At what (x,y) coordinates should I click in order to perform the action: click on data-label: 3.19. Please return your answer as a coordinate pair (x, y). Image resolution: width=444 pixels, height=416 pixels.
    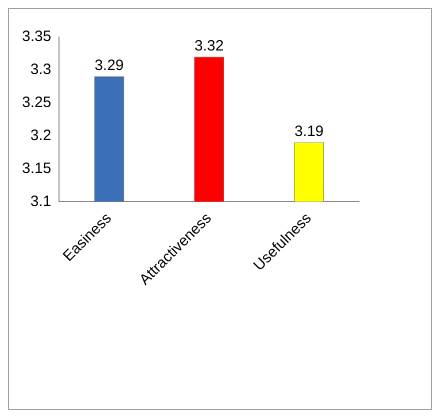
    Looking at the image, I should click on (309, 131).